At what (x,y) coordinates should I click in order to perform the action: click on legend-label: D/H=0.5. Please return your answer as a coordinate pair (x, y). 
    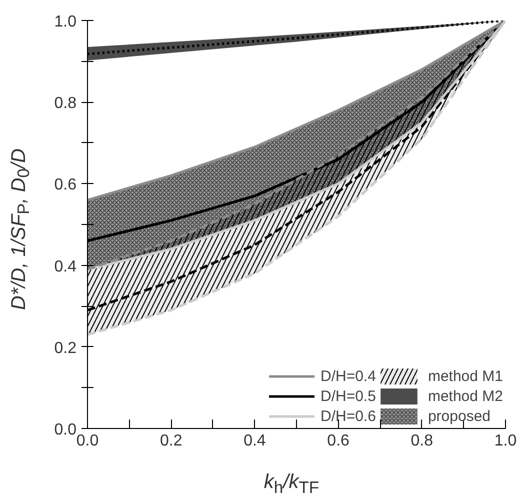
    Looking at the image, I should click on (348, 396).